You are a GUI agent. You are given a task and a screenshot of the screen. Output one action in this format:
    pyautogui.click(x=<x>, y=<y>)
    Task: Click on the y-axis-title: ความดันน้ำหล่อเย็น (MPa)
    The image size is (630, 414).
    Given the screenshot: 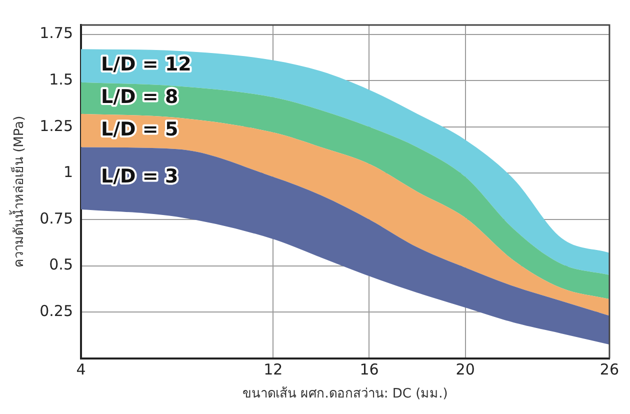 What is the action you would take?
    pyautogui.click(x=18, y=192)
    